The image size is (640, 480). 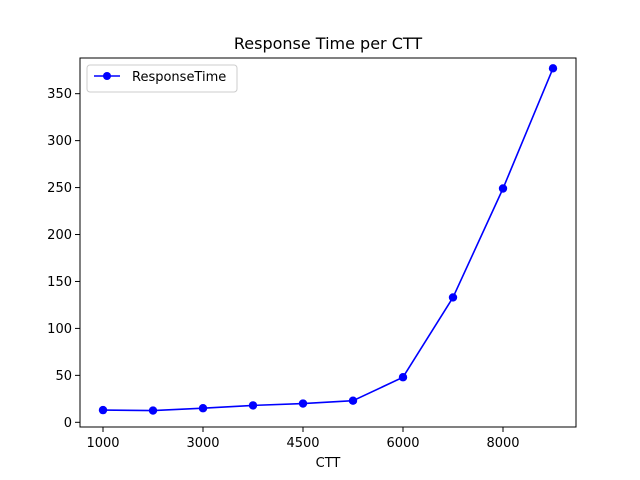 I want to click on y-tick-label: 350, so click(x=59, y=94).